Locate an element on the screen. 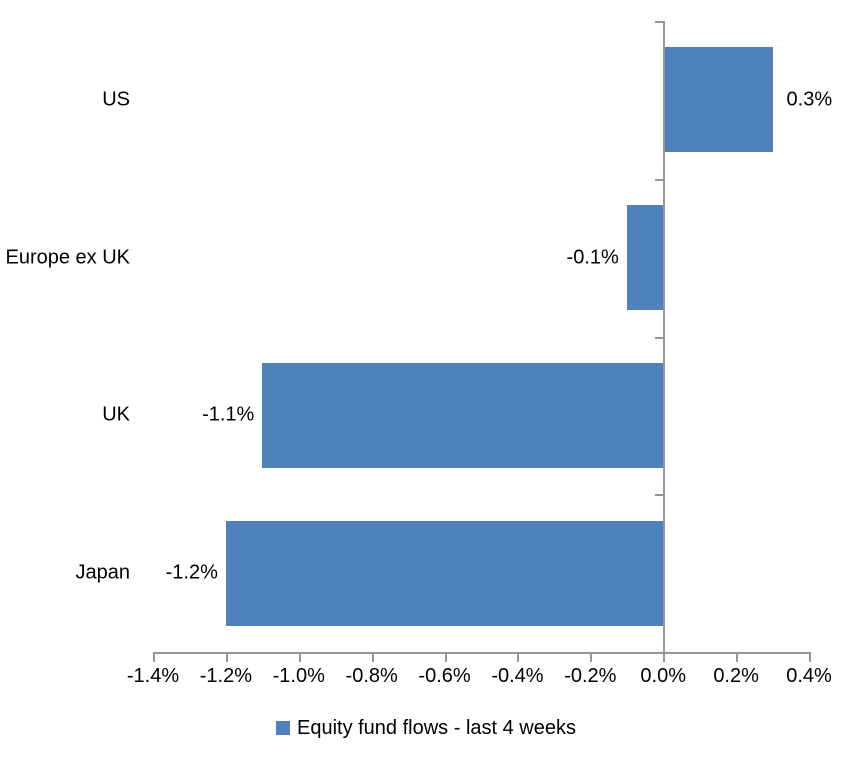  category-label: Japan is located at coordinates (103, 572).